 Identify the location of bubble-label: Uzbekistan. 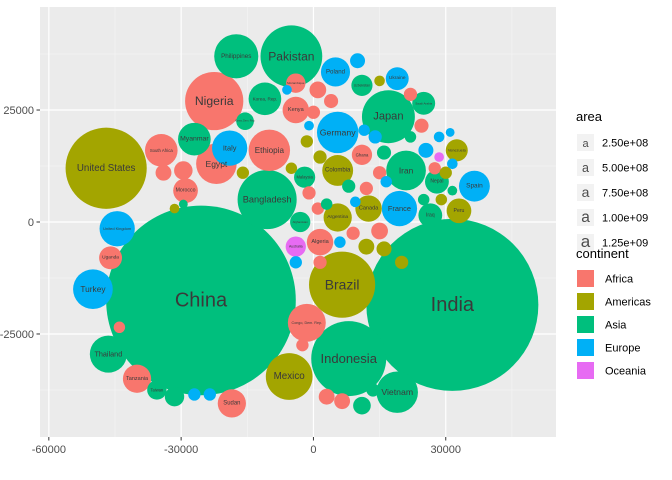
(362, 85).